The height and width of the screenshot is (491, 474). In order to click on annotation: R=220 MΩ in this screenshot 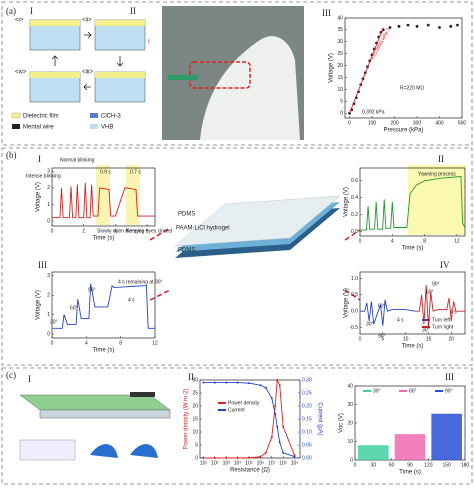, I will do `click(412, 88)`.